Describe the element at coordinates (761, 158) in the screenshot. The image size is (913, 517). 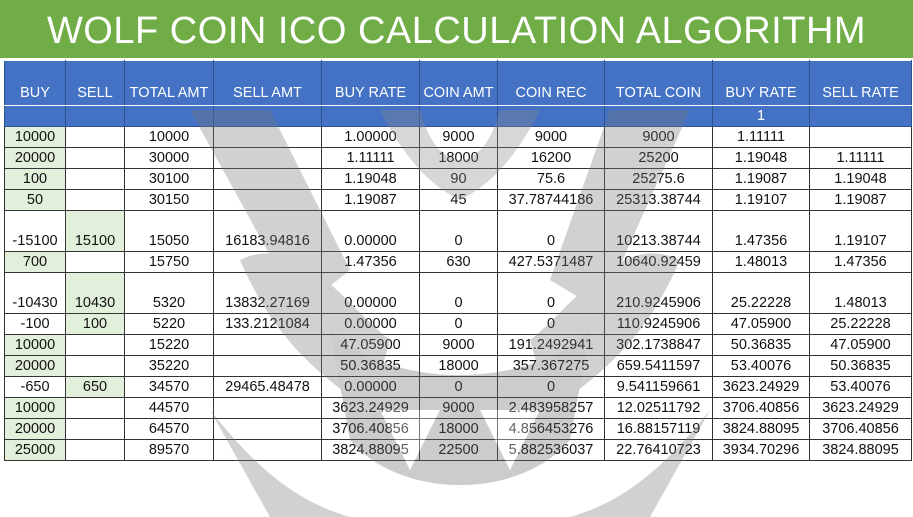
I see `cell-buy-rate-2: 1.19048` at that location.